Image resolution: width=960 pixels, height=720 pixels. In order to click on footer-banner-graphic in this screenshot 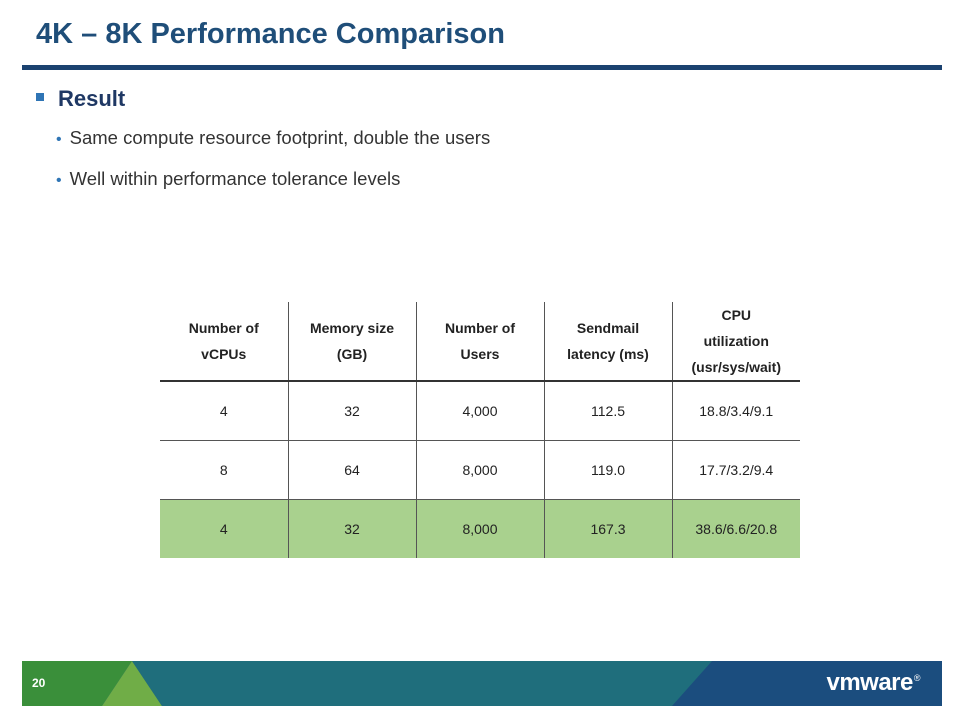, I will do `click(482, 683)`.